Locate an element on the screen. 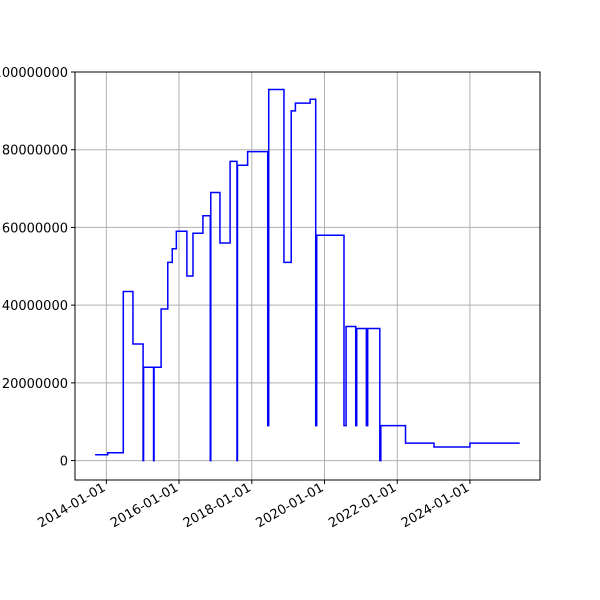 This screenshot has height=600, width=600. x-tick-label: 2018-01-01 is located at coordinates (217, 505).